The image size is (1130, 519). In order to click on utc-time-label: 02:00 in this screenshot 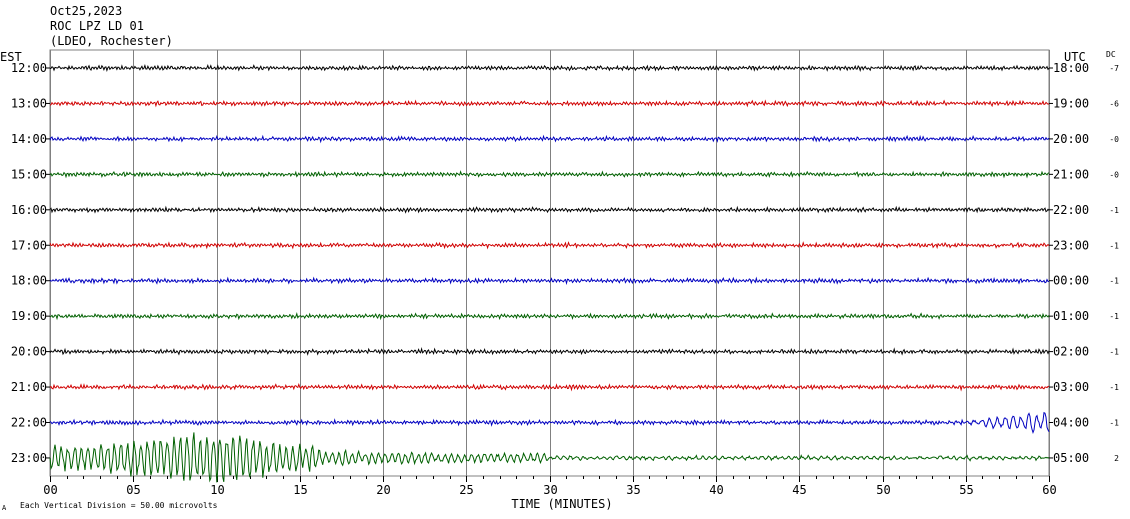, I will do `click(1071, 352)`.